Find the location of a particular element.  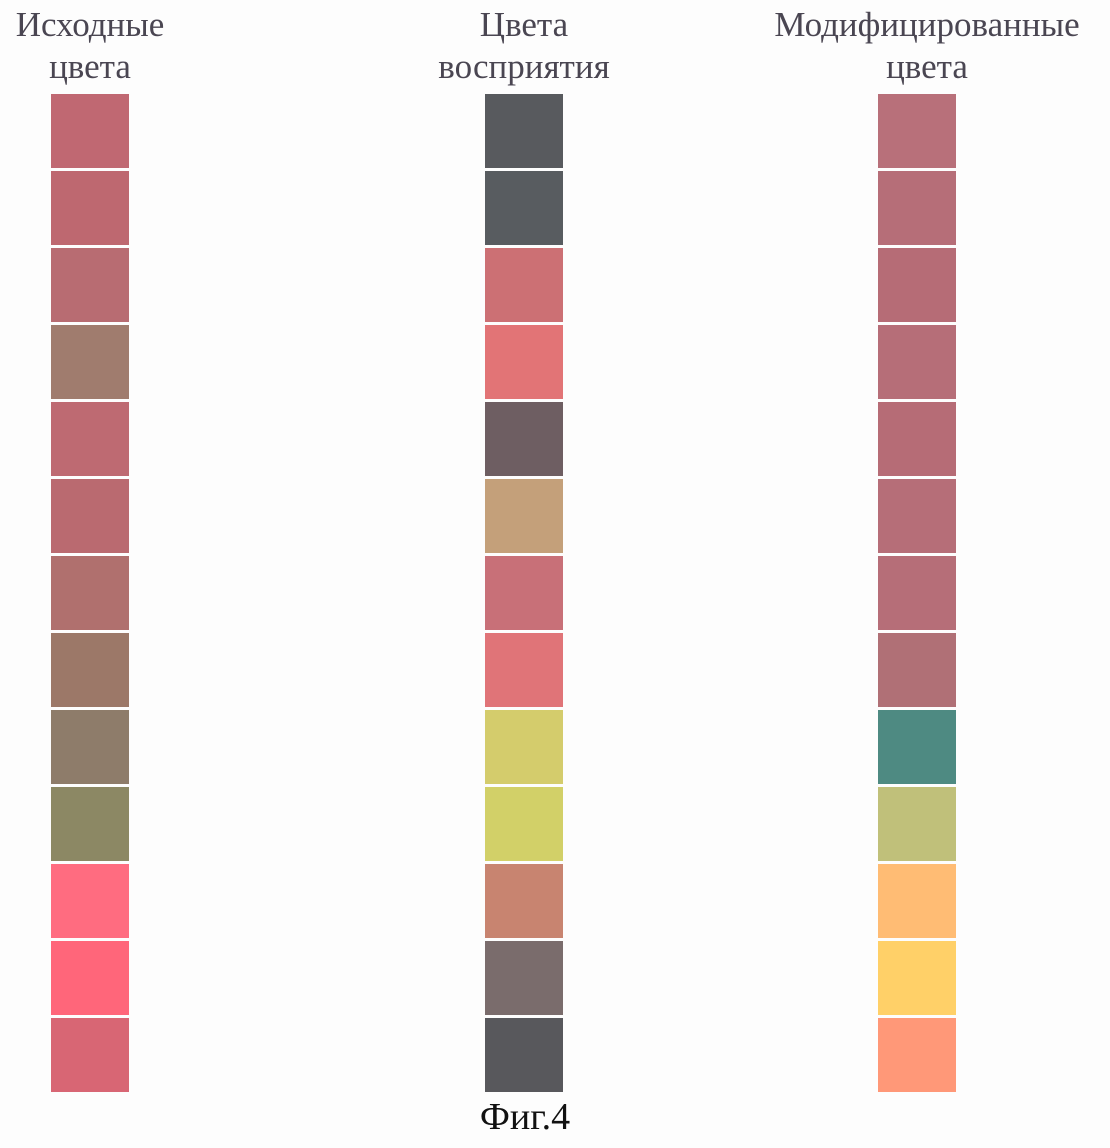

column-title-original-colors: Исходные цвета is located at coordinates (90, 46).